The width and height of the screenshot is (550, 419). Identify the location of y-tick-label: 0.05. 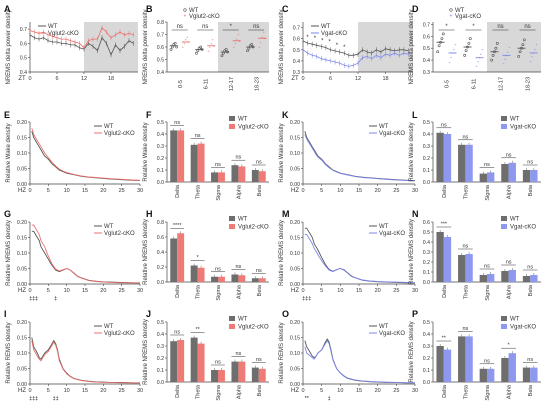
(22, 270).